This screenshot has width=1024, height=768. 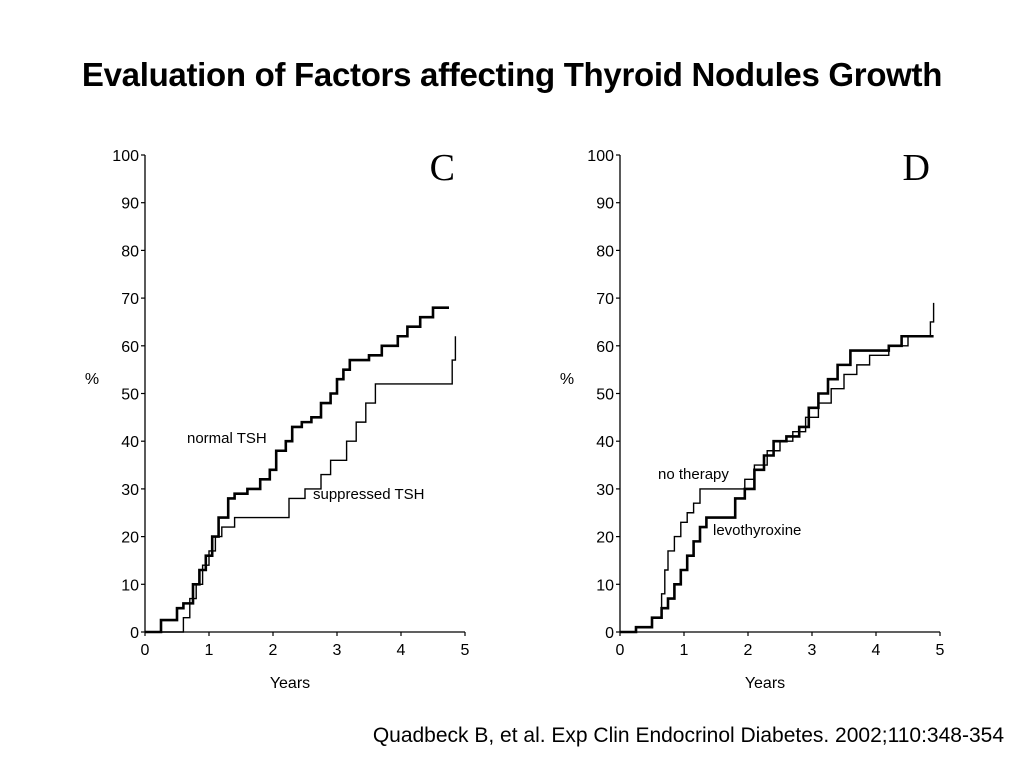 What do you see at coordinates (777, 484) in the screenshot?
I see `series-line-levothyroxine` at bounding box center [777, 484].